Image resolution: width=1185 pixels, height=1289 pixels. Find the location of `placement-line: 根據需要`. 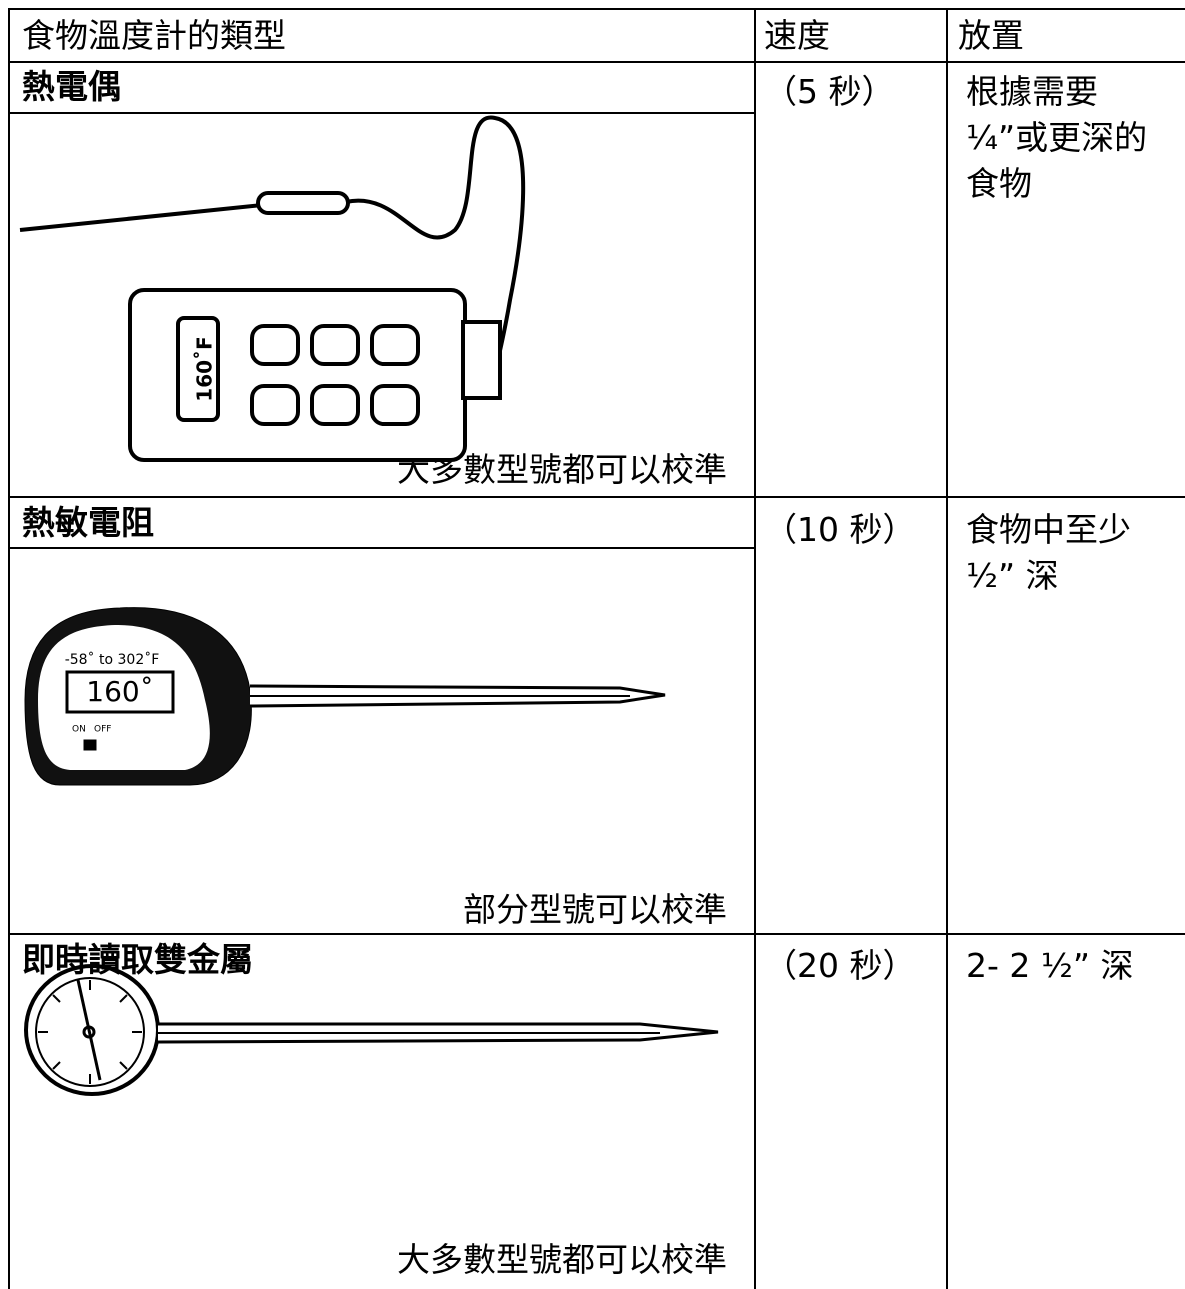

placement-line: 根據需要 is located at coordinates (1032, 91).